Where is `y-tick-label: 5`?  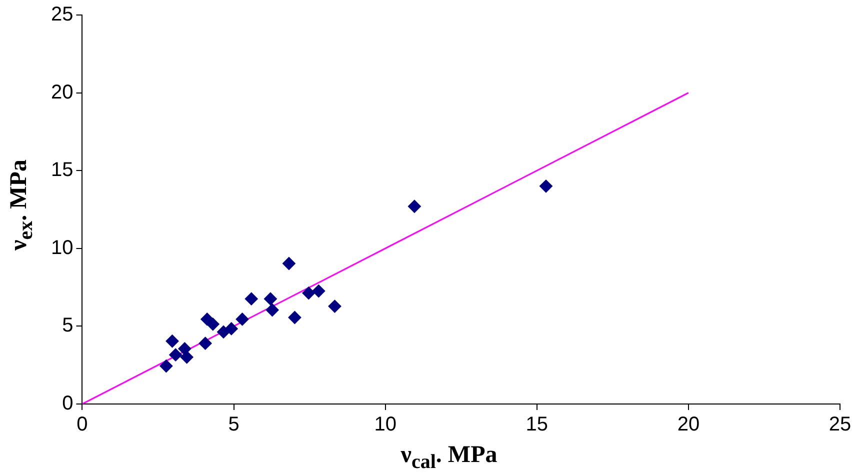 y-tick-label: 5 is located at coordinates (68, 325).